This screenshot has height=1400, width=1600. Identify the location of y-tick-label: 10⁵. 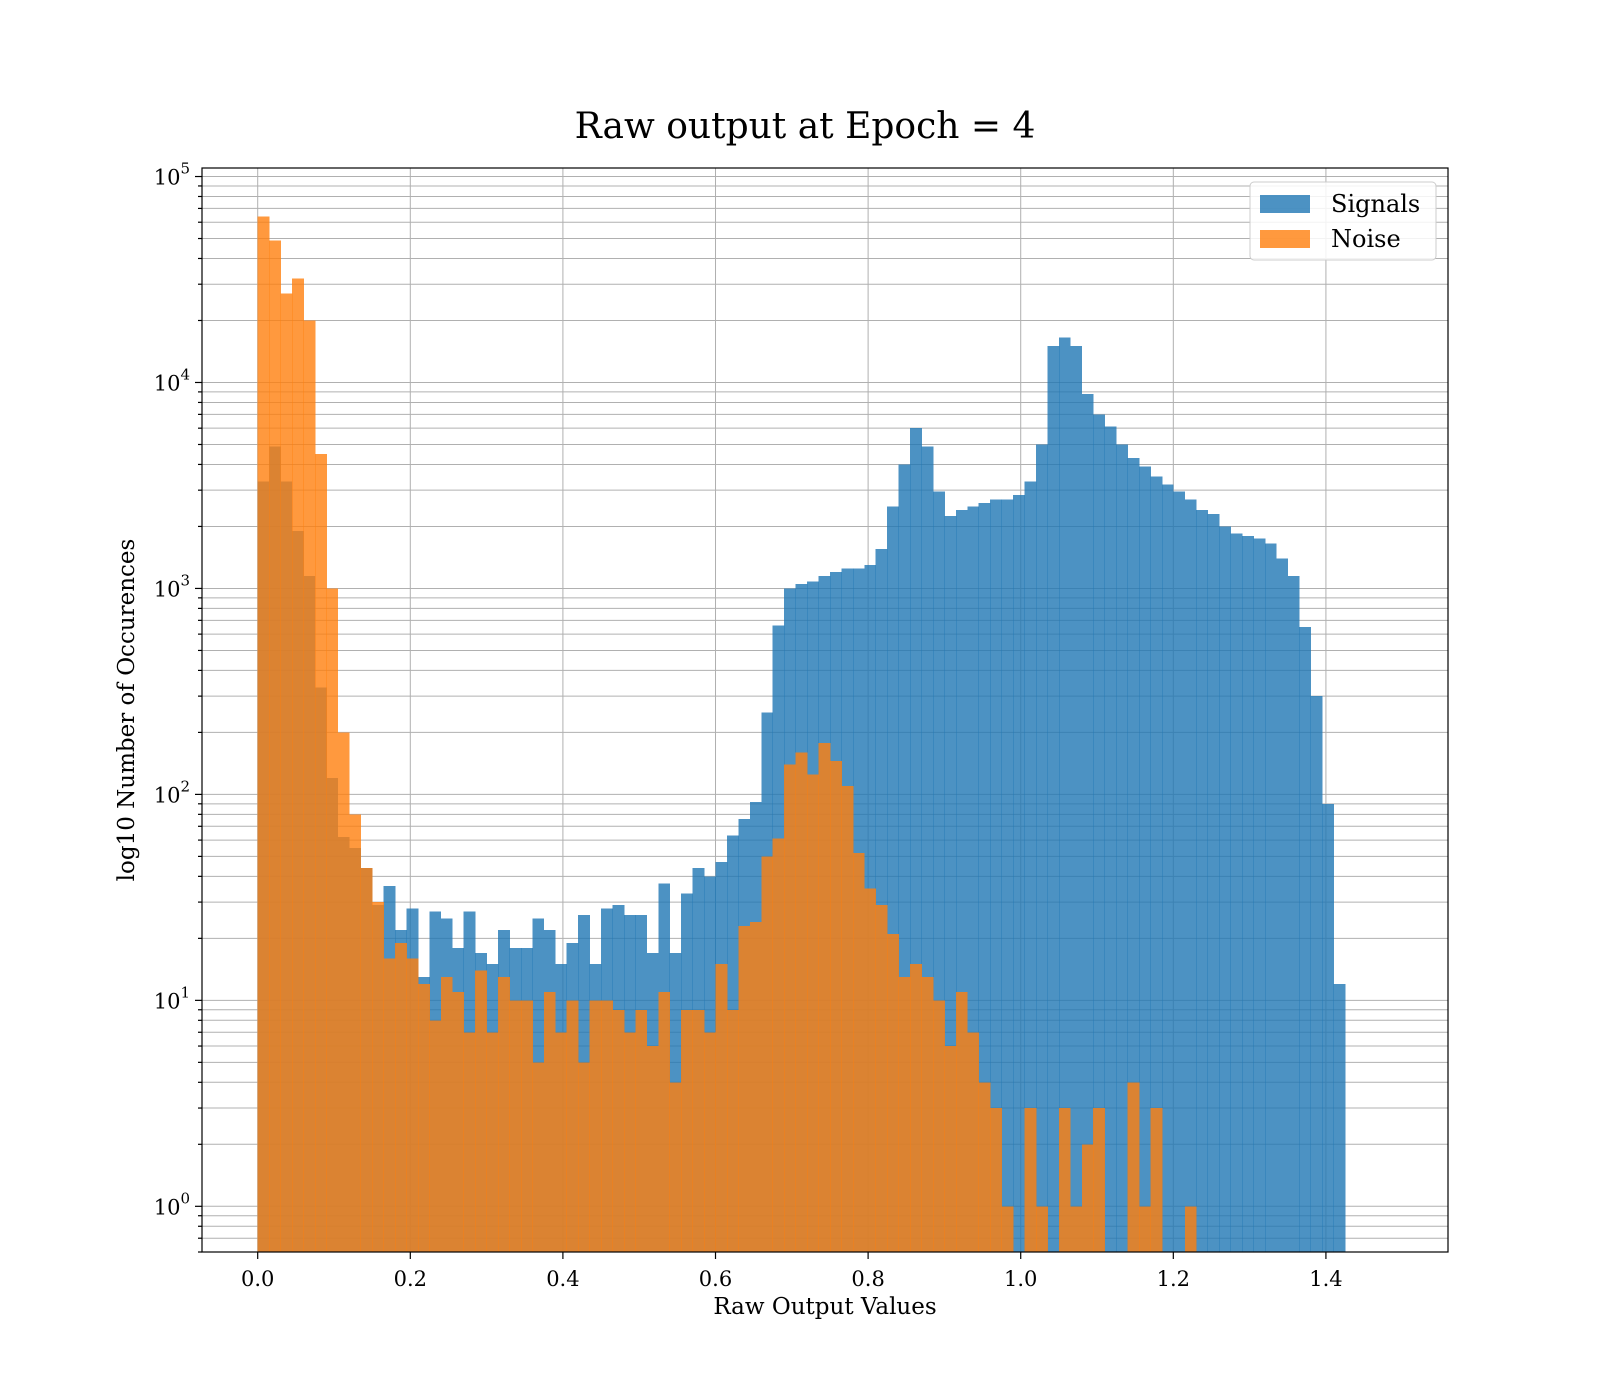
(172, 175).